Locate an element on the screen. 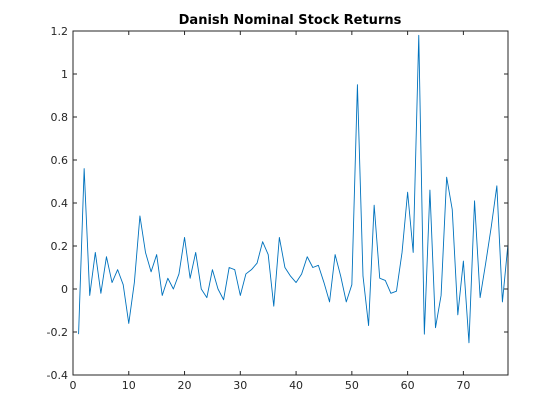 The height and width of the screenshot is (420, 560). x-tick-label: 20 is located at coordinates (185, 385).